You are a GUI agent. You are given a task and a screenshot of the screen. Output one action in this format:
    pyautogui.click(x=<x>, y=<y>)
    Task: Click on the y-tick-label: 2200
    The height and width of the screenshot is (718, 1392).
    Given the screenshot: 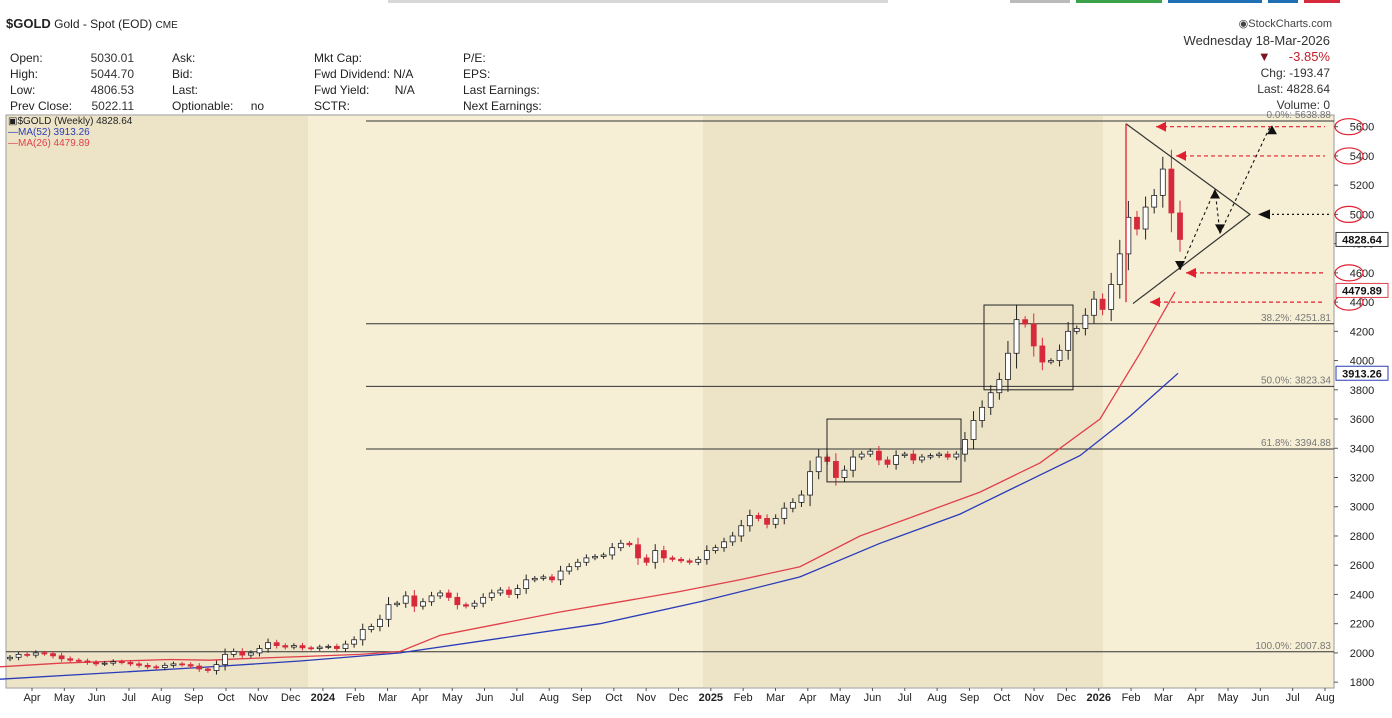 What is the action you would take?
    pyautogui.click(x=1362, y=625)
    